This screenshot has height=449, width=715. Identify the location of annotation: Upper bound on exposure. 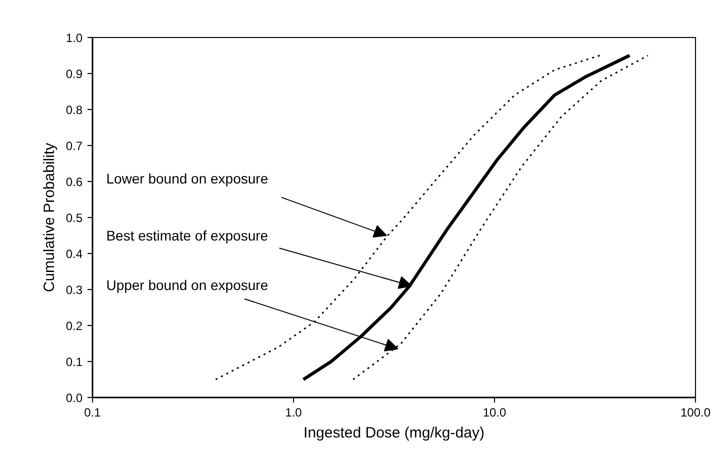
(187, 284).